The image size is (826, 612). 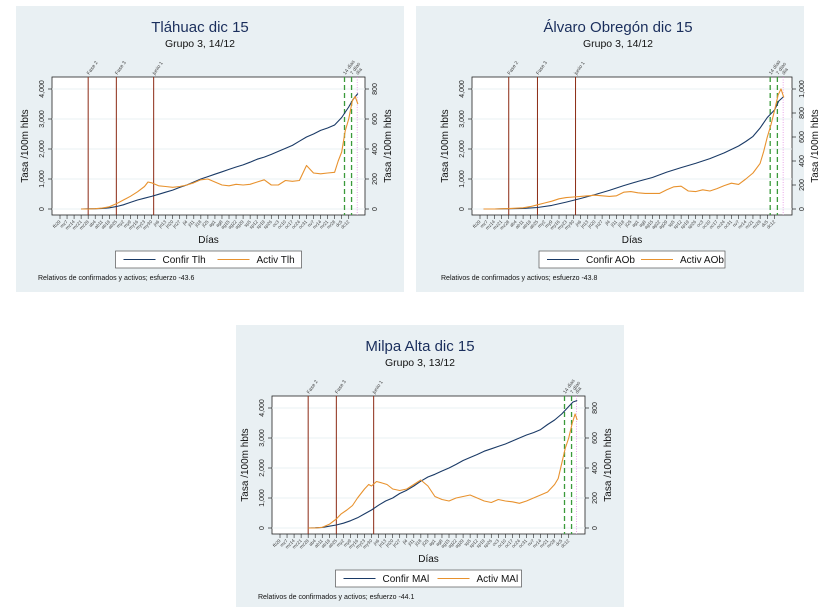 I want to click on x-tick-label: mz21, so click(x=297, y=544).